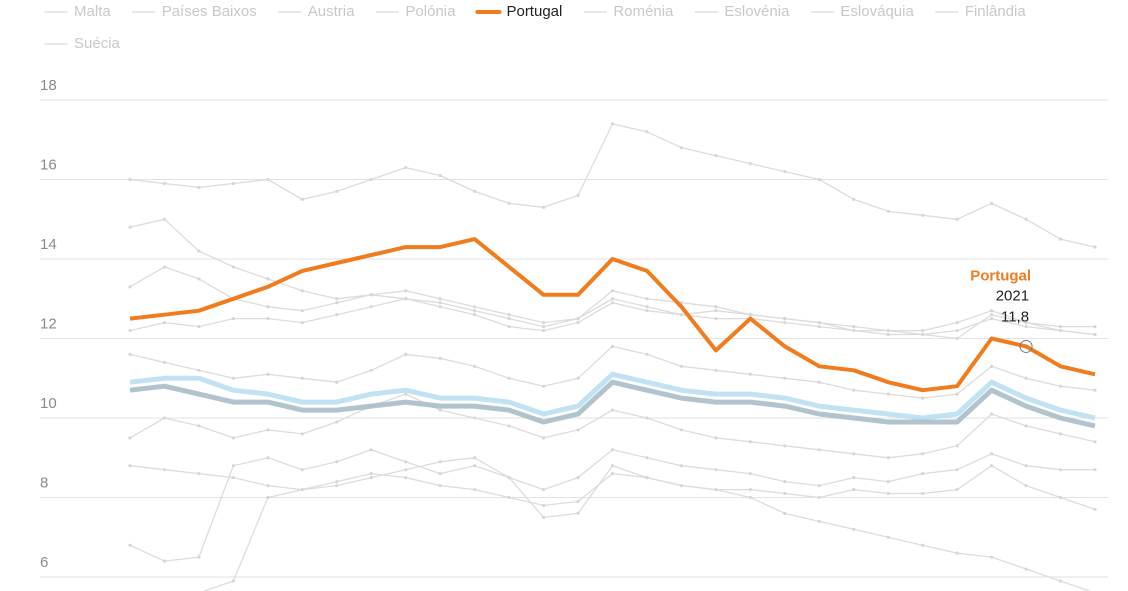 The height and width of the screenshot is (591, 1128). What do you see at coordinates (48, 323) in the screenshot?
I see `y-tick-label: 12` at bounding box center [48, 323].